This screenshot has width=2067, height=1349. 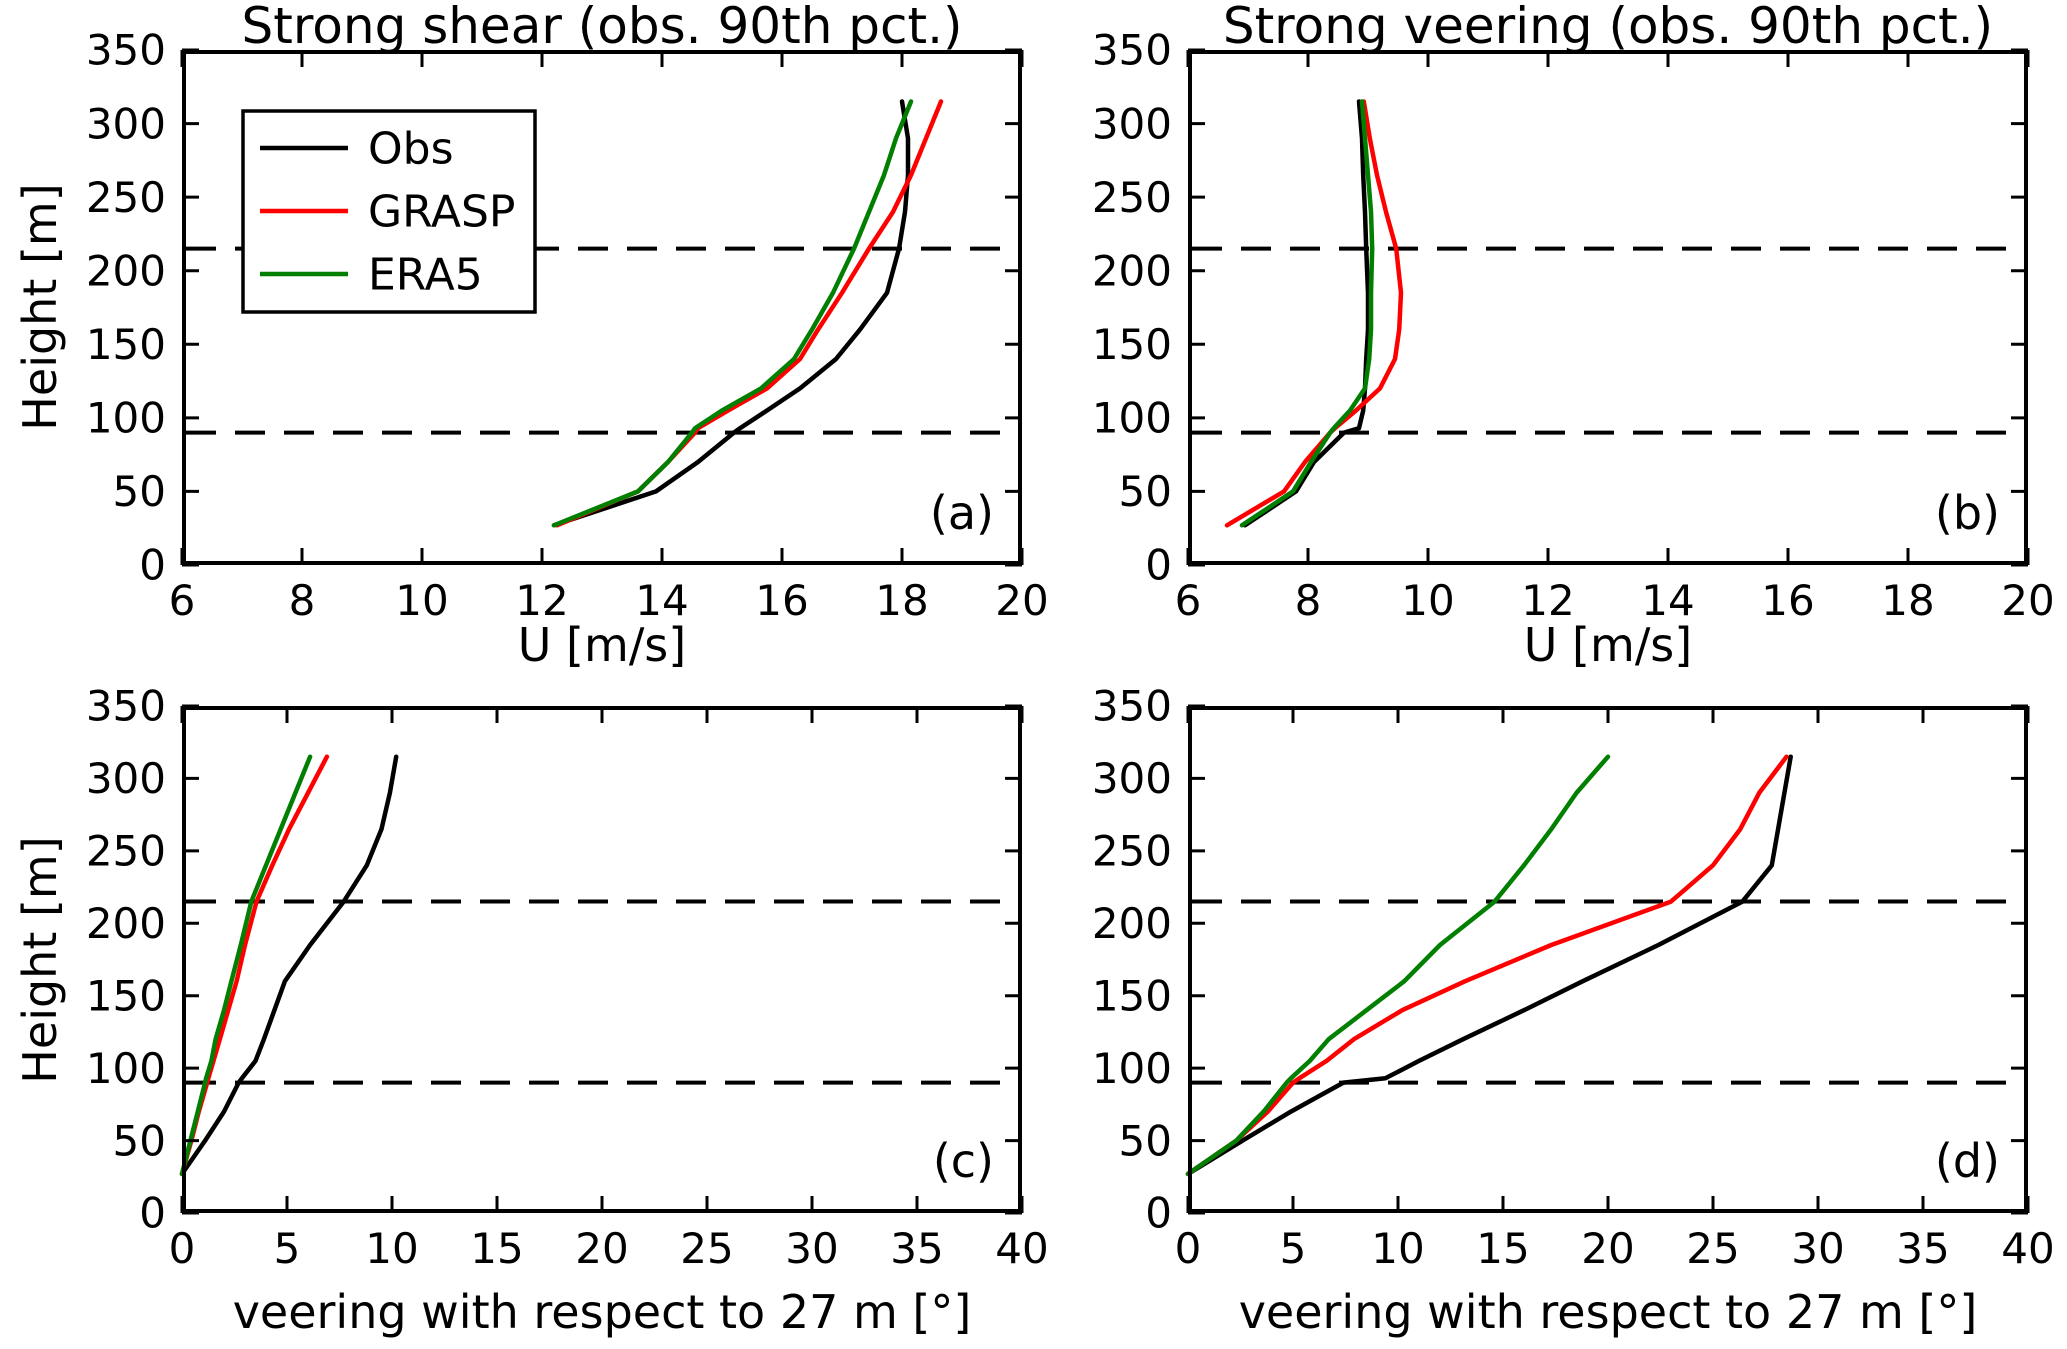 What do you see at coordinates (1608, 27) in the screenshot?
I see `panel-b-title: Strong veering (obs. 90th pct.)` at bounding box center [1608, 27].